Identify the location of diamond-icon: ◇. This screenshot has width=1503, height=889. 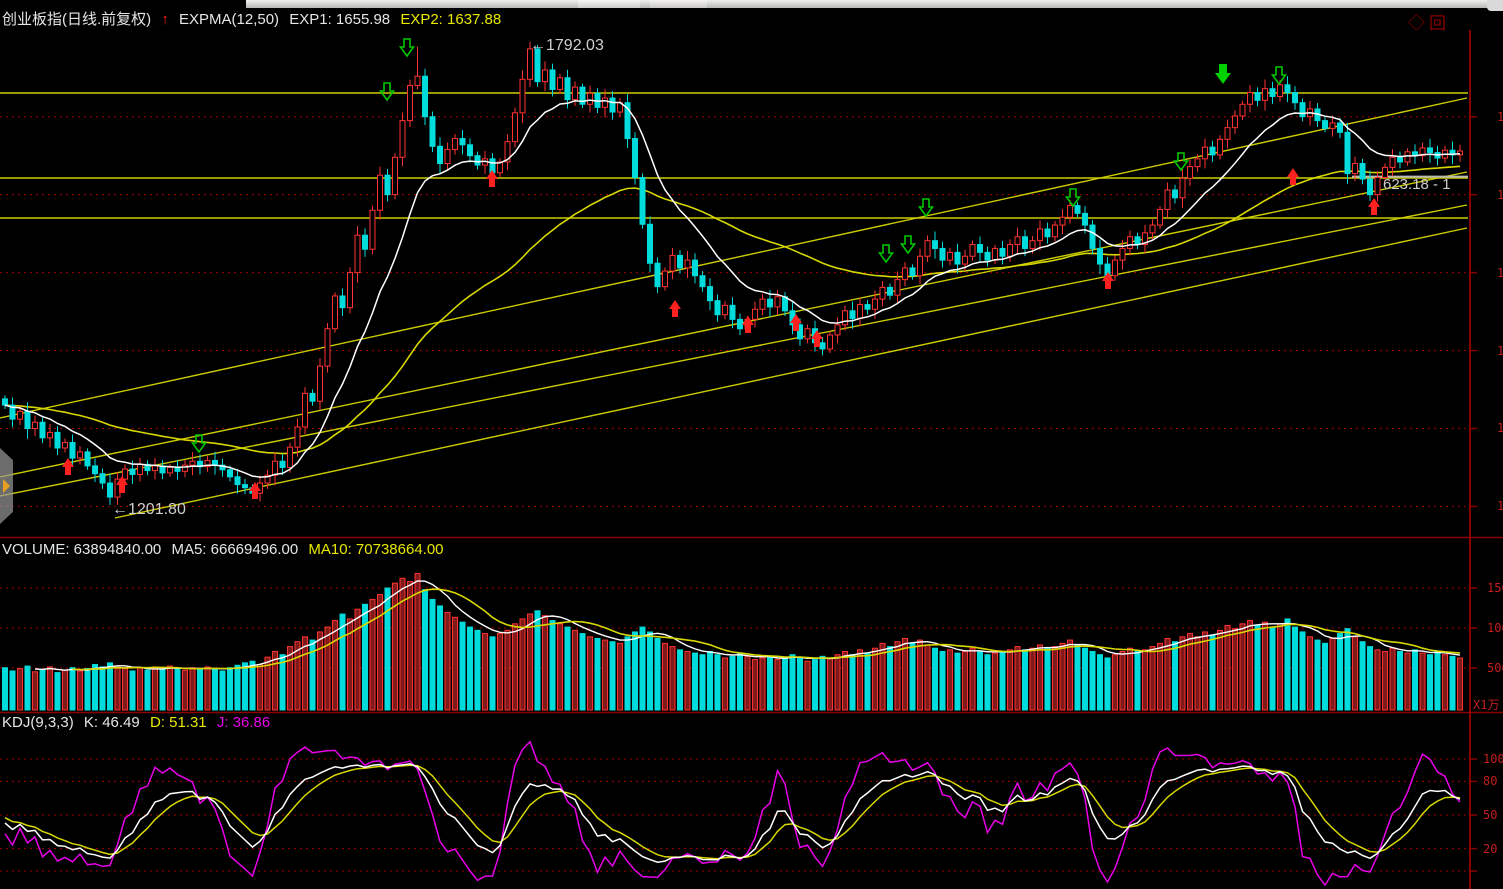
(1418, 23).